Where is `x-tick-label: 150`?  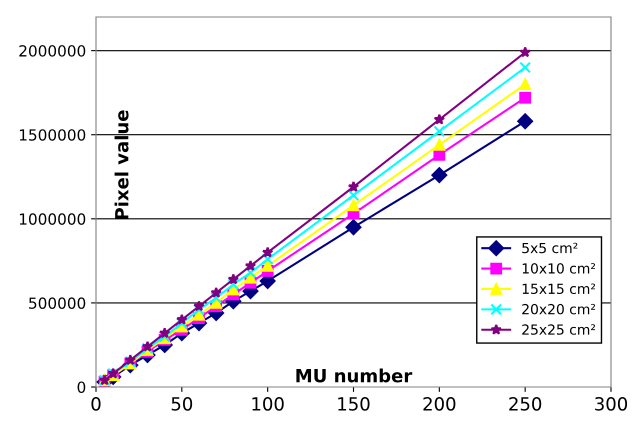
x-tick-label: 150 is located at coordinates (354, 404).